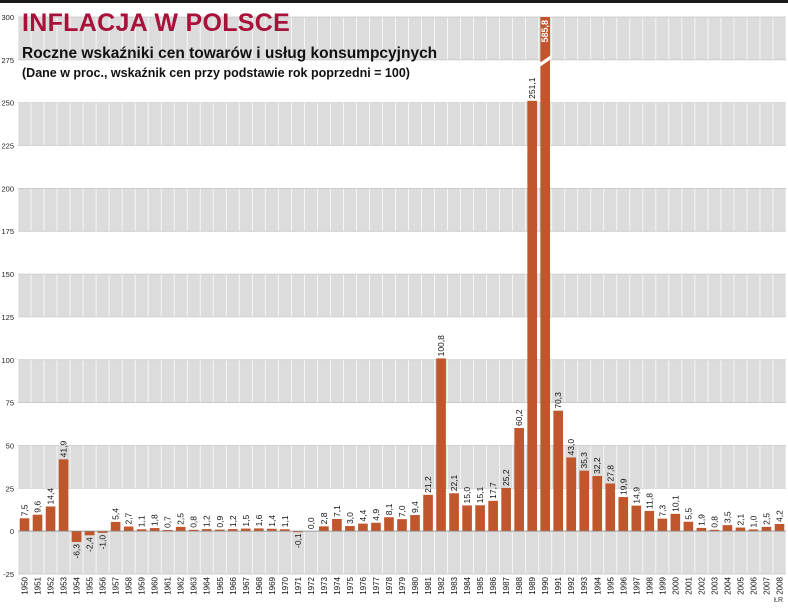 The width and height of the screenshot is (788, 610). I want to click on value-label: 4,4, so click(363, 516).